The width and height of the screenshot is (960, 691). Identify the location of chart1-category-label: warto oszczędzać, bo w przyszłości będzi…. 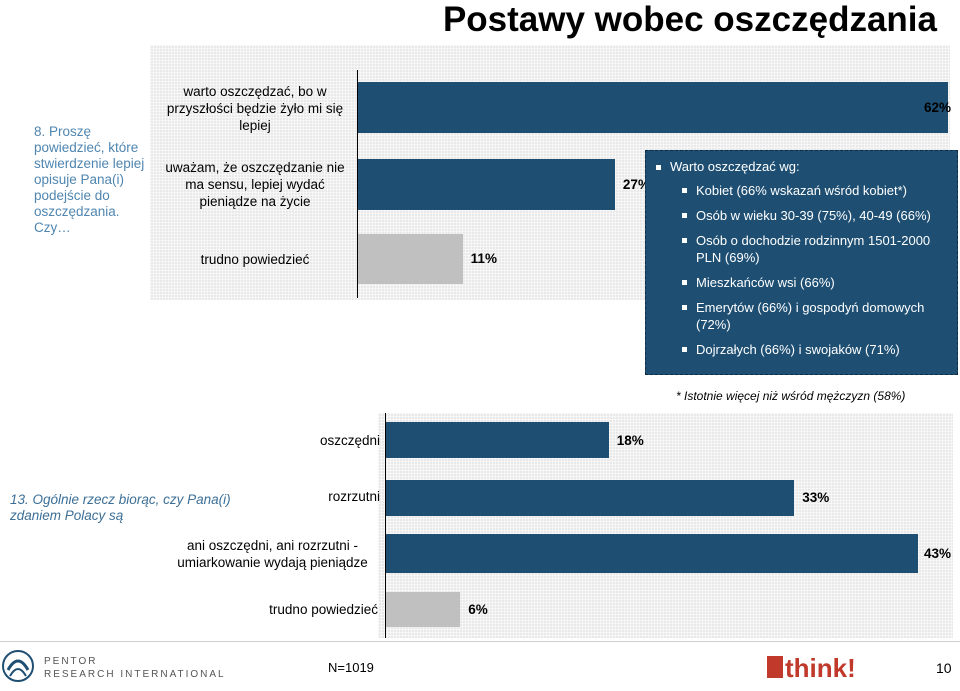
(255, 108).